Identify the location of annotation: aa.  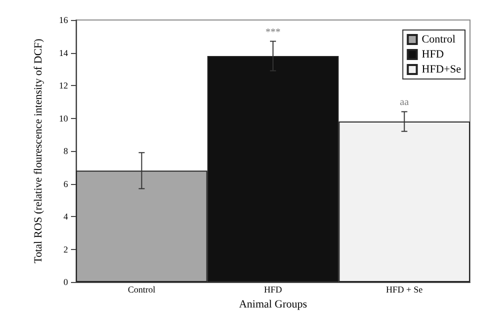
(405, 102).